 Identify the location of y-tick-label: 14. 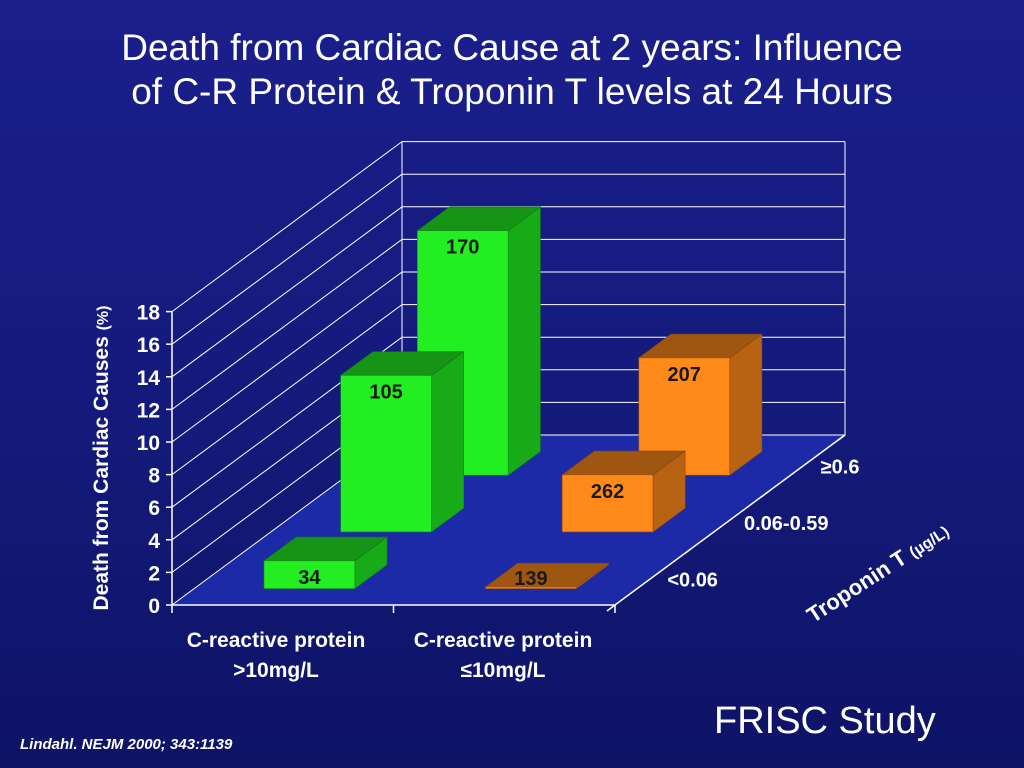
(149, 378).